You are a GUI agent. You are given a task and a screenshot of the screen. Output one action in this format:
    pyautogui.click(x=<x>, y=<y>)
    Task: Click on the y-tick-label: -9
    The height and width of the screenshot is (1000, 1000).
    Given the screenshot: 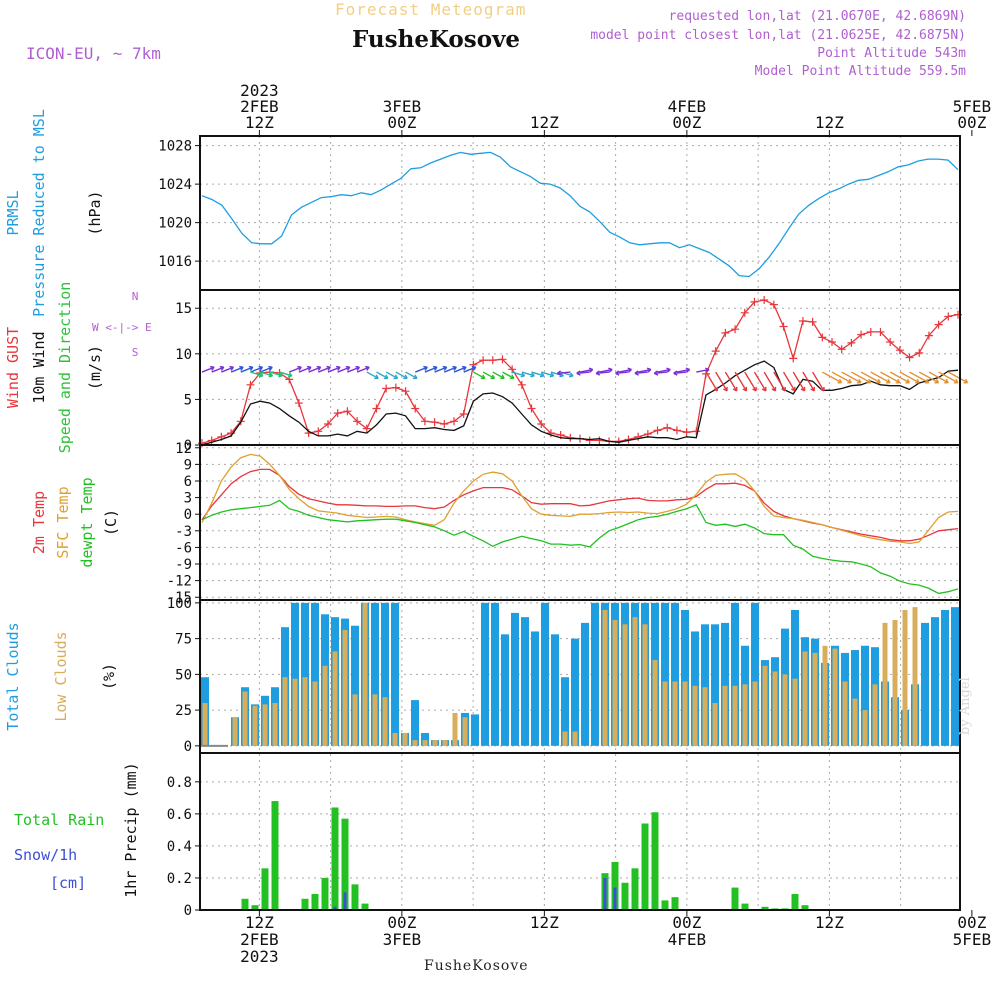 What is the action you would take?
    pyautogui.click(x=183, y=565)
    